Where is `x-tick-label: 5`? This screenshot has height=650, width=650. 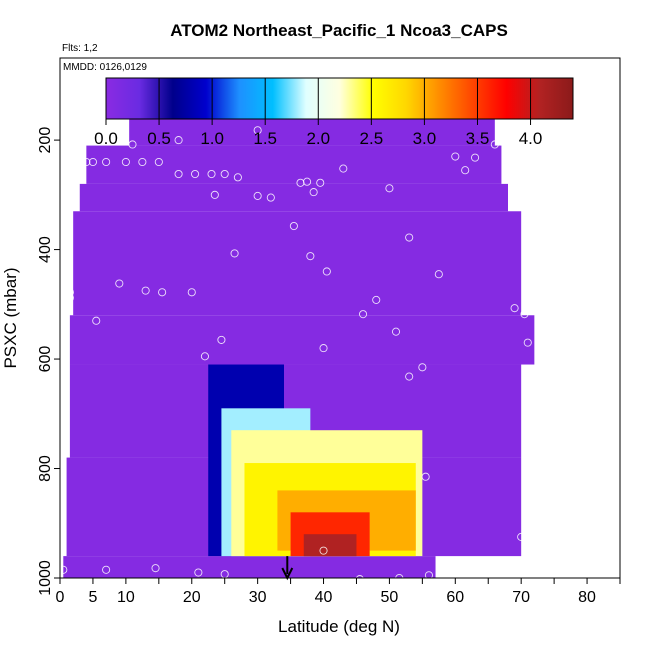 x-tick-label: 5 is located at coordinates (92, 597).